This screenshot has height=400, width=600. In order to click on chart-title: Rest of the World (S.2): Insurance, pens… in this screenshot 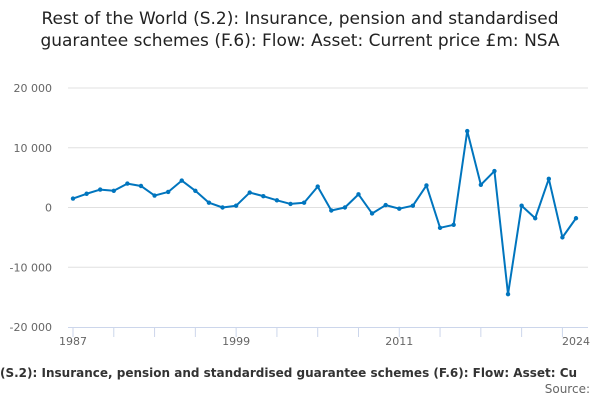, I will do `click(300, 30)`.